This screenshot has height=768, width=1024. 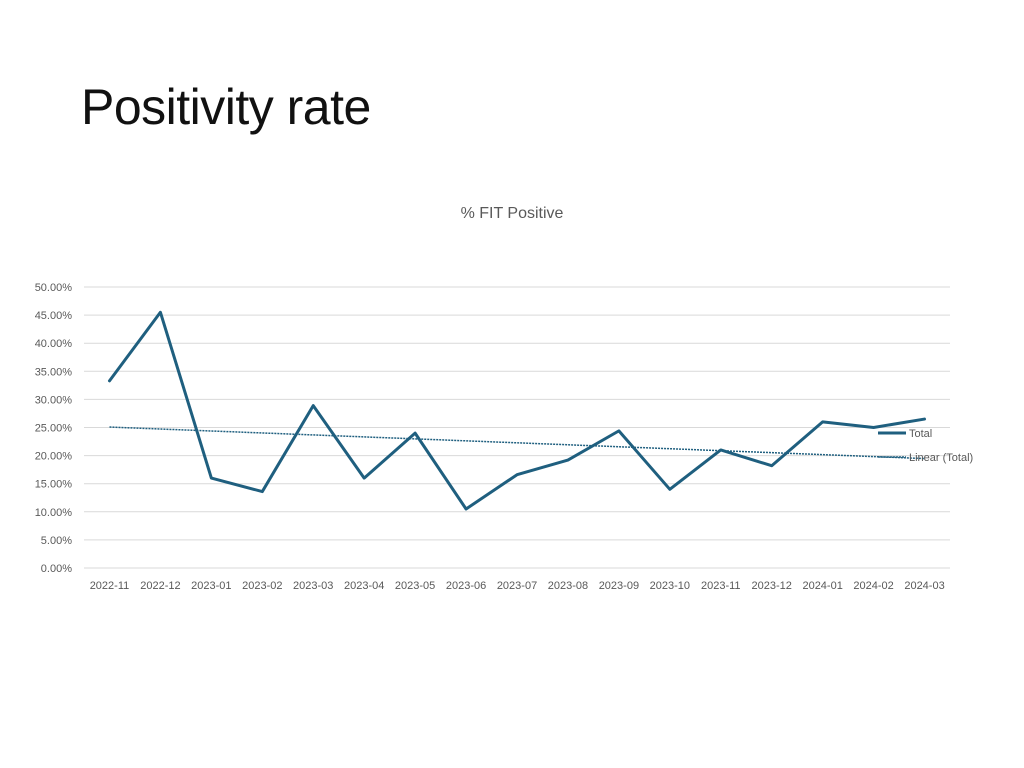 What do you see at coordinates (822, 586) in the screenshot?
I see `x-tick-label: 2024-01` at bounding box center [822, 586].